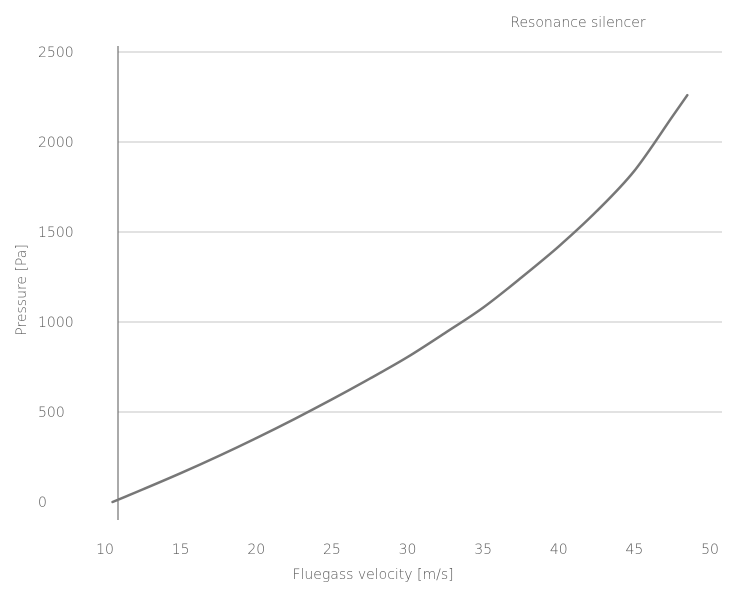 This screenshot has height=590, width=735. I want to click on y-tick-label: 1000, so click(56, 323).